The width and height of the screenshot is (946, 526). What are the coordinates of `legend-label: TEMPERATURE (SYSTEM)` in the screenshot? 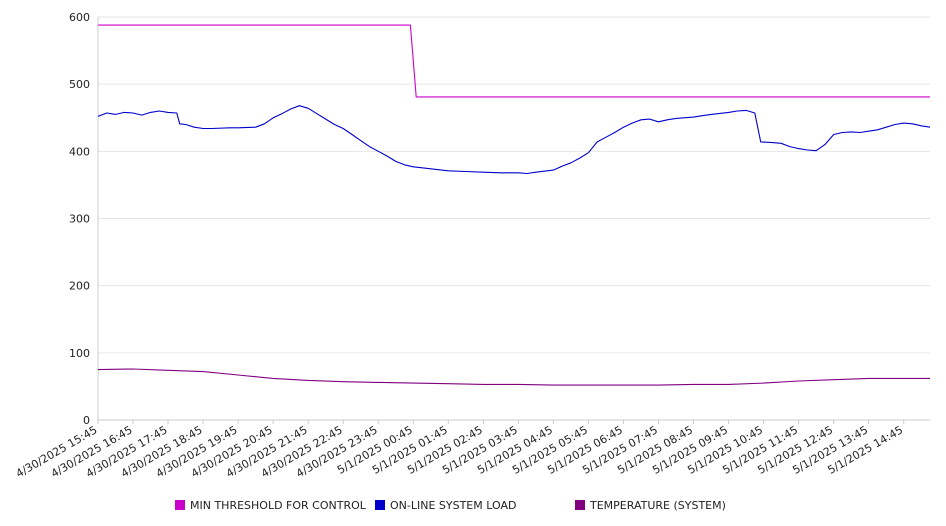 It's located at (657, 505).